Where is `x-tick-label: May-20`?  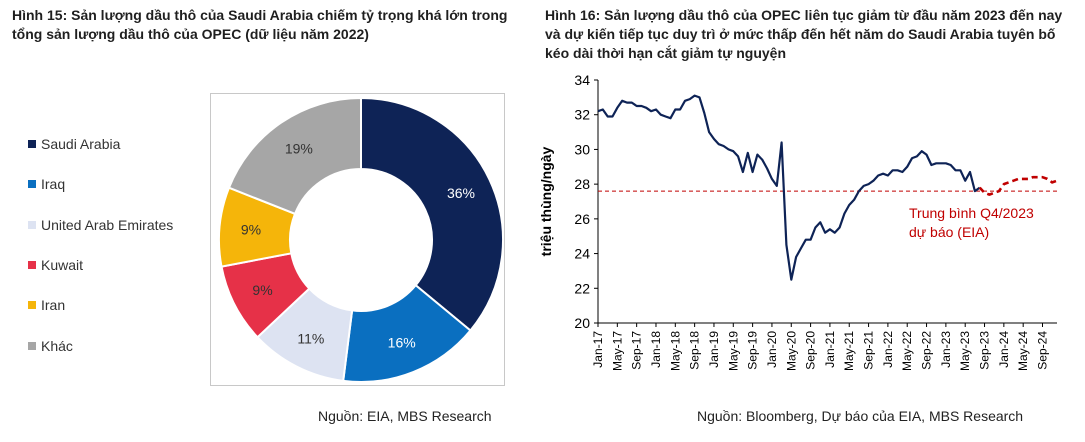 x-tick-label: May-20 is located at coordinates (791, 351).